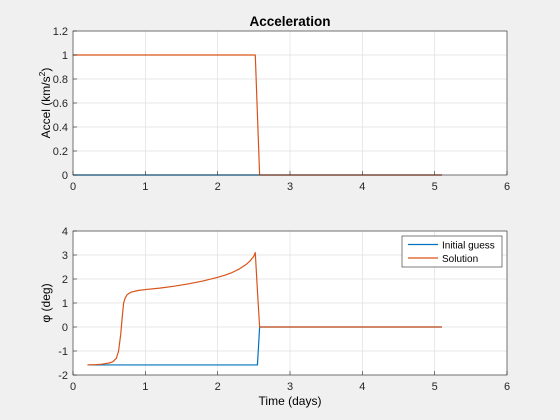 This screenshot has width=560, height=420. Describe the element at coordinates (65, 280) in the screenshot. I see `y-tick-label: 2` at that location.